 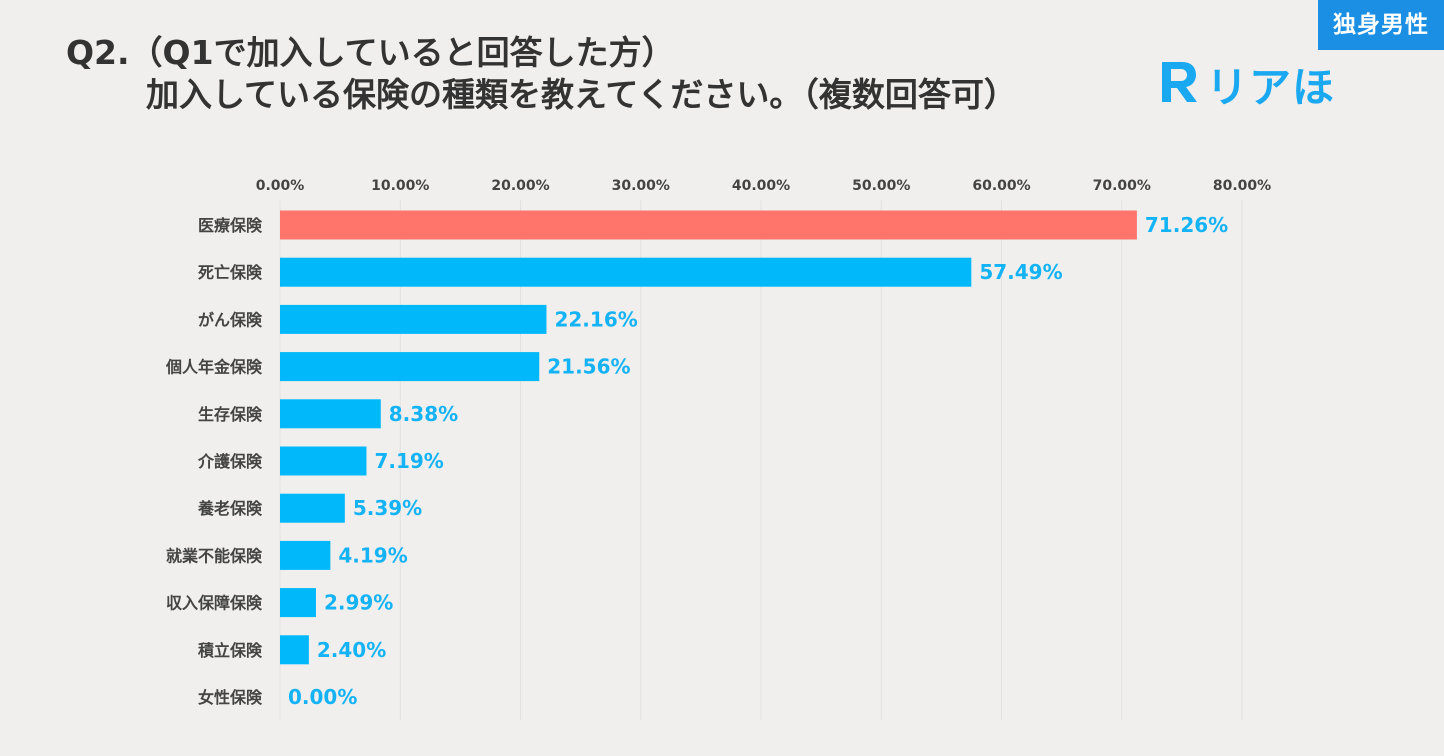 I want to click on title-line-2: 加入している保険の種類を教えてください。（複数回答可）, so click(x=581, y=94).